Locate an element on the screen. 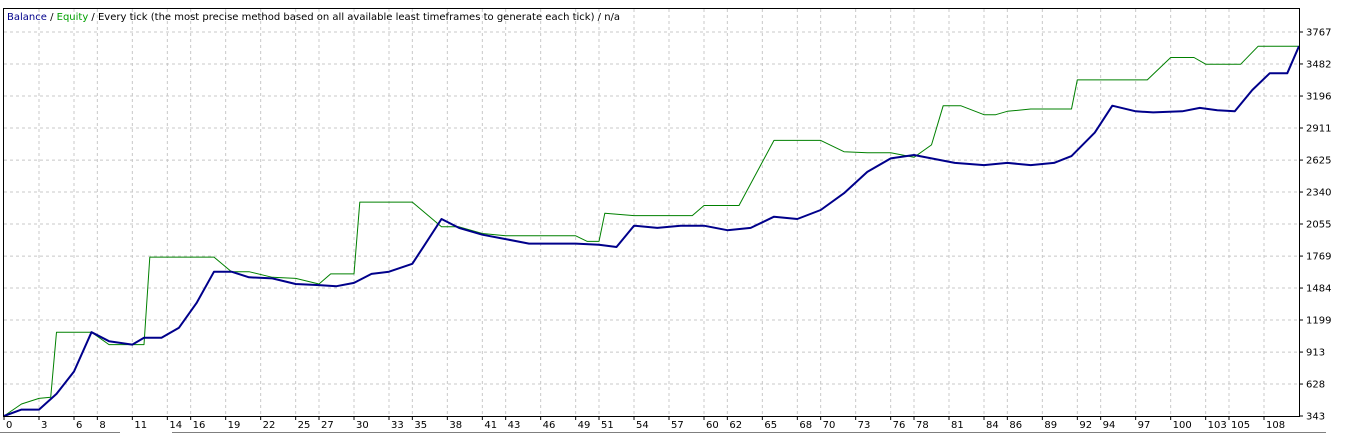 The width and height of the screenshot is (1346, 440). x-tick-label: 35 is located at coordinates (420, 425).